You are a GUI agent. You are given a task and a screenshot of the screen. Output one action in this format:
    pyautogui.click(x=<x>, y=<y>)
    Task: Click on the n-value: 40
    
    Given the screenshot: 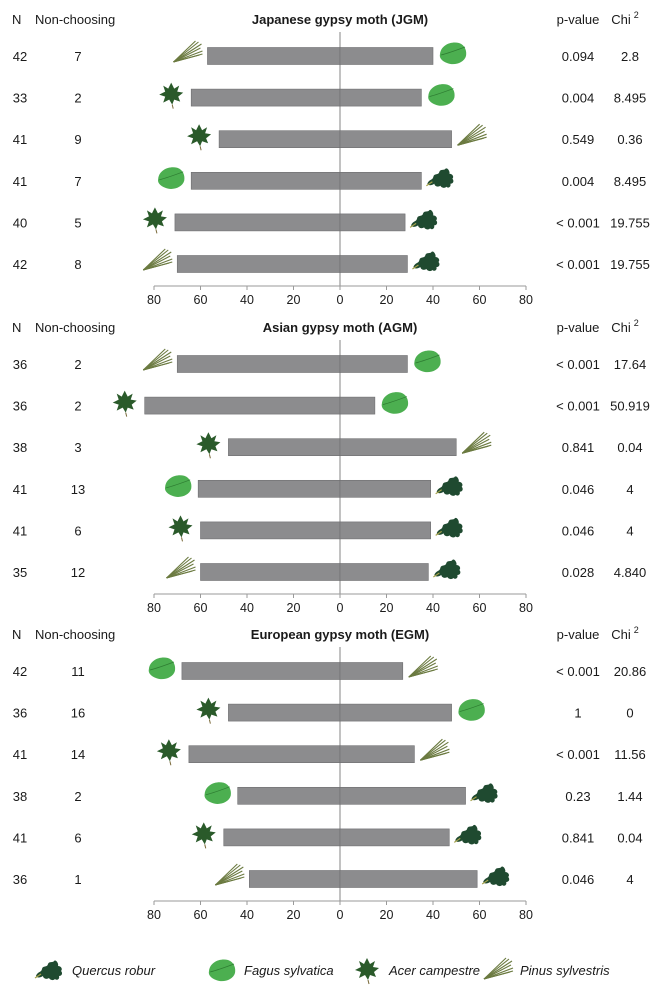 What is the action you would take?
    pyautogui.click(x=20, y=222)
    